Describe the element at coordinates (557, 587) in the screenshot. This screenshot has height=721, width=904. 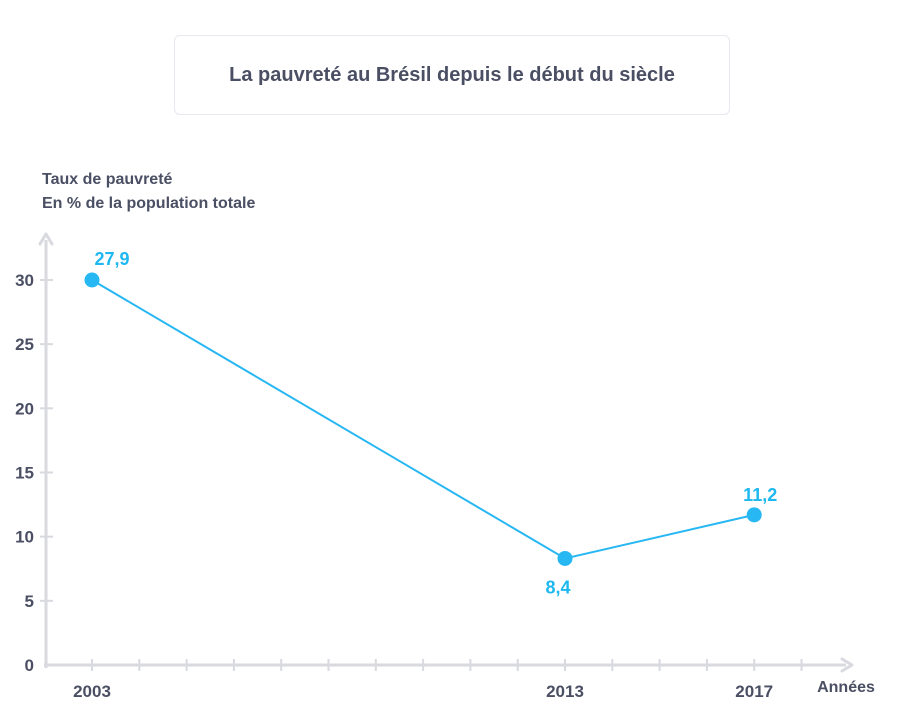
I see `data-label: 8,4` at that location.